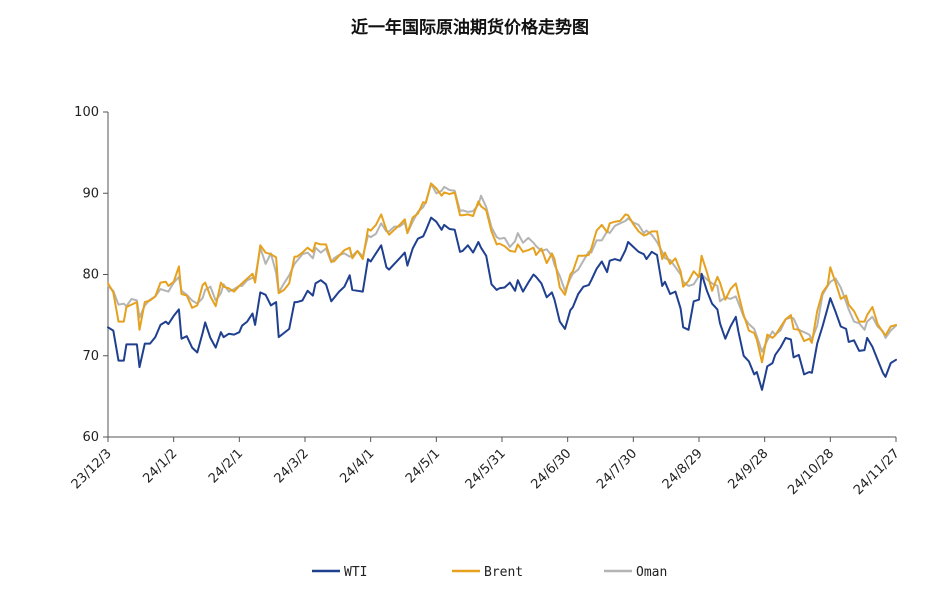  What do you see at coordinates (503, 572) in the screenshot?
I see `legend-label-brent: Brent` at bounding box center [503, 572].